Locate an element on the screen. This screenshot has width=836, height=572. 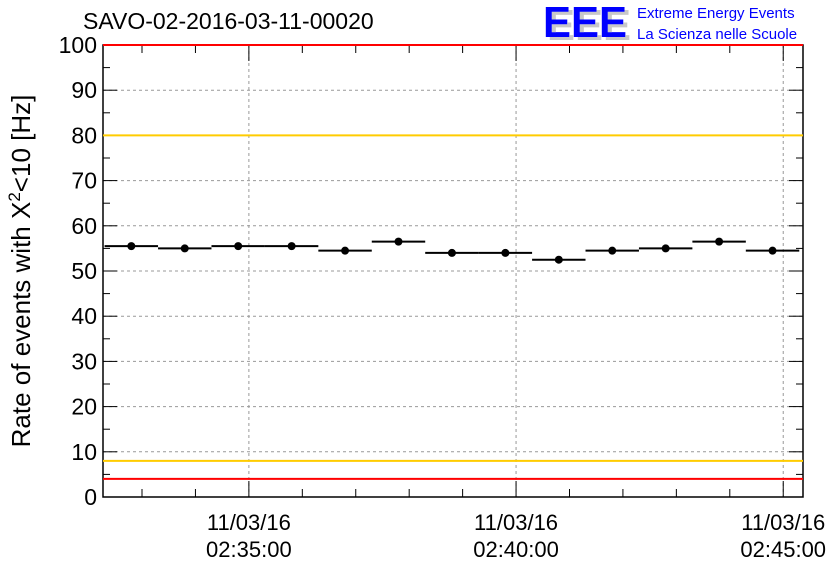
eee-logo-mark: EEE is located at coordinates (585, 23).